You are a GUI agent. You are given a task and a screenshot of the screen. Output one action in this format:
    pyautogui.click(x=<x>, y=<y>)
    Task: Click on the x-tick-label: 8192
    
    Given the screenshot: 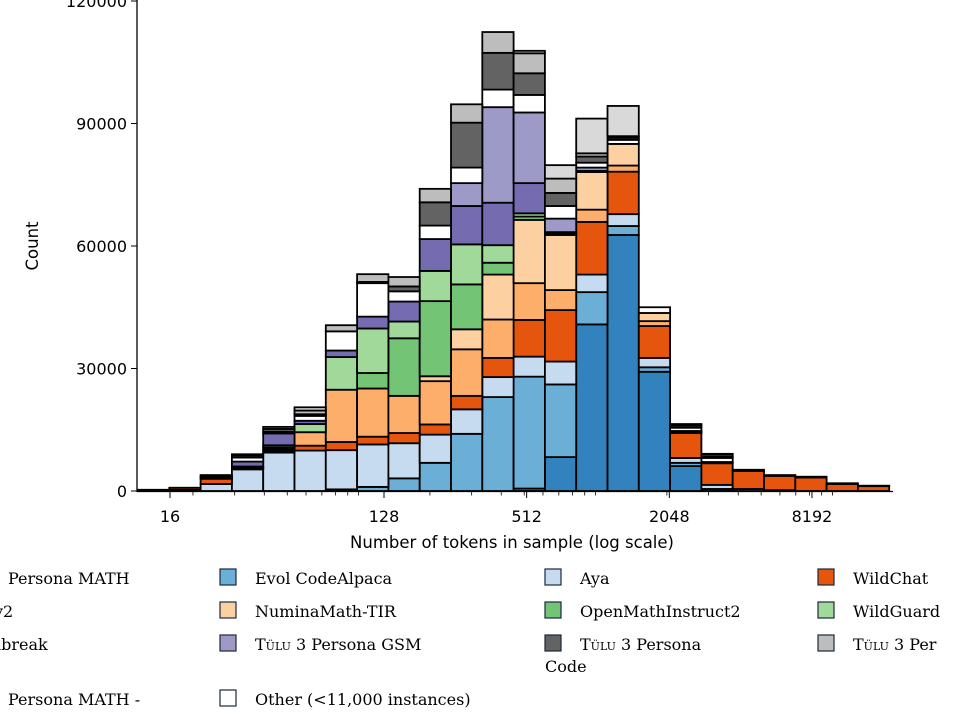 What is the action you would take?
    pyautogui.click(x=812, y=516)
    